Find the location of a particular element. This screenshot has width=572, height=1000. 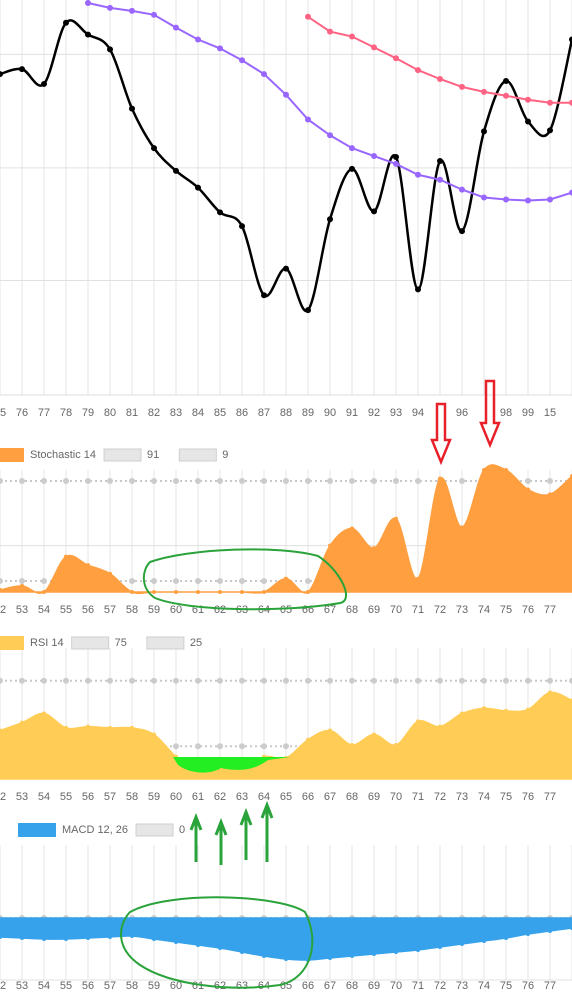

legend-label: Stochastic 14 is located at coordinates (63, 455).